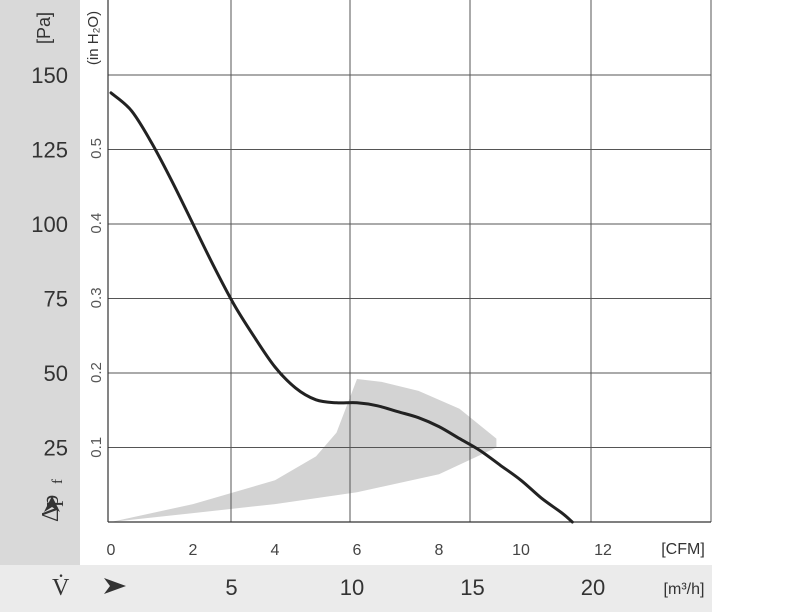 The width and height of the screenshot is (800, 612). Describe the element at coordinates (93, 38) in the screenshot. I see `y-unit-inh2o-label: (in H₂O)` at that location.